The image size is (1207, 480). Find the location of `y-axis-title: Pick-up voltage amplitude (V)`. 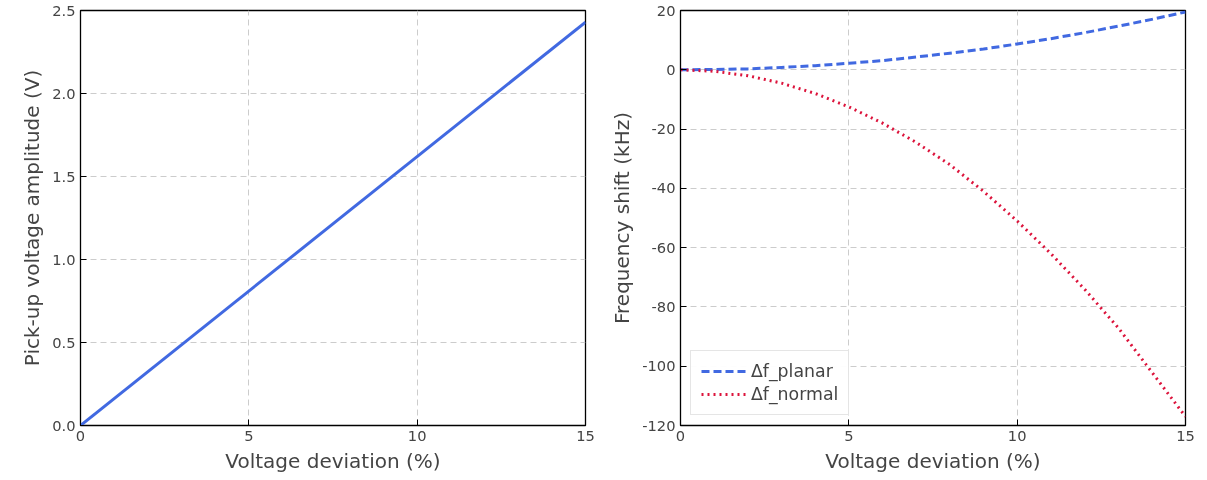

y-axis-title: Pick-up voltage amplitude (V) is located at coordinates (32, 218).